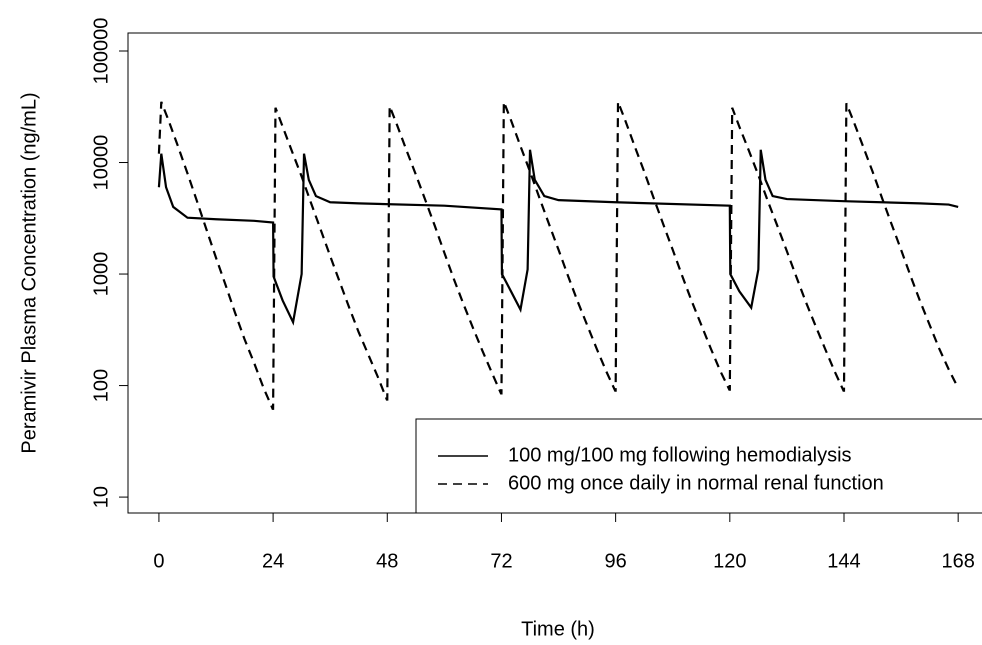 The image size is (982, 645). I want to click on x-tick-label: 72, so click(501, 561).